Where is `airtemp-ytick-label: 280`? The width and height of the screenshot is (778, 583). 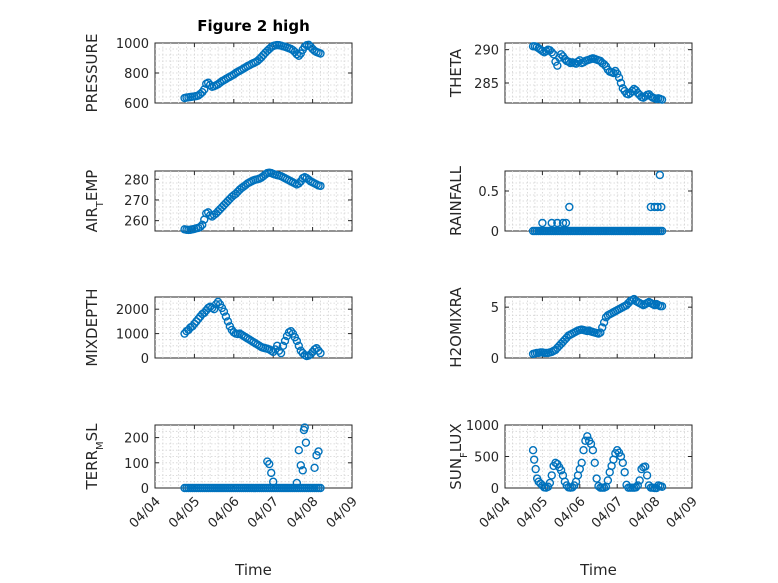
airtemp-ytick-label: 280 is located at coordinates (136, 180).